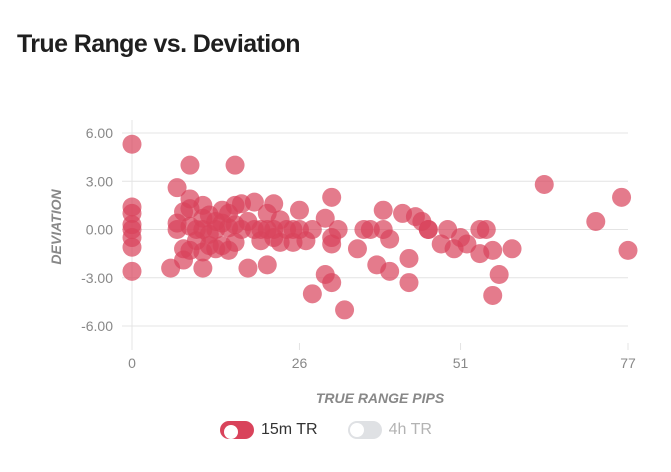 The height and width of the screenshot is (472, 671). I want to click on y-axis: 6.00 3.00 0.00 -3.00 -6.00, so click(97, 229).